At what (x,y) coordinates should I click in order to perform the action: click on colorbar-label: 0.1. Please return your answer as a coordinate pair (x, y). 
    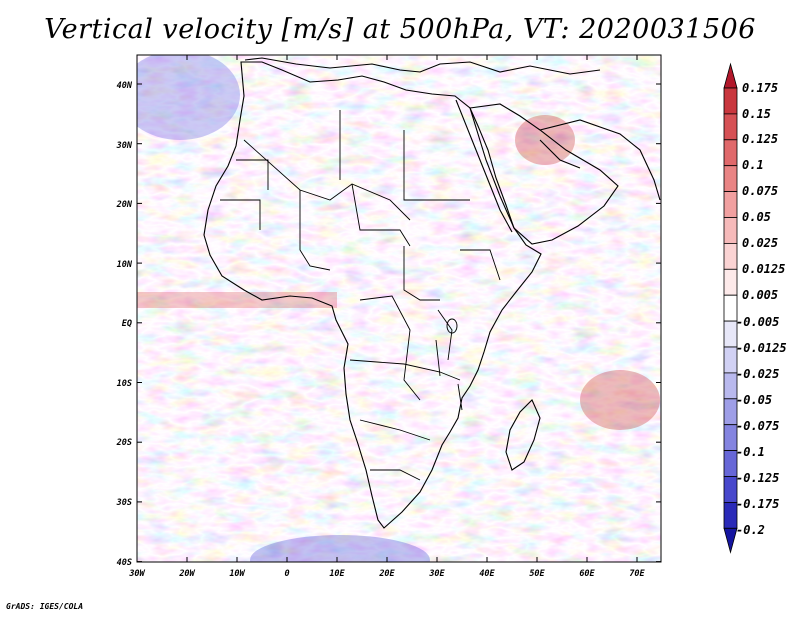
    Looking at the image, I should click on (753, 165).